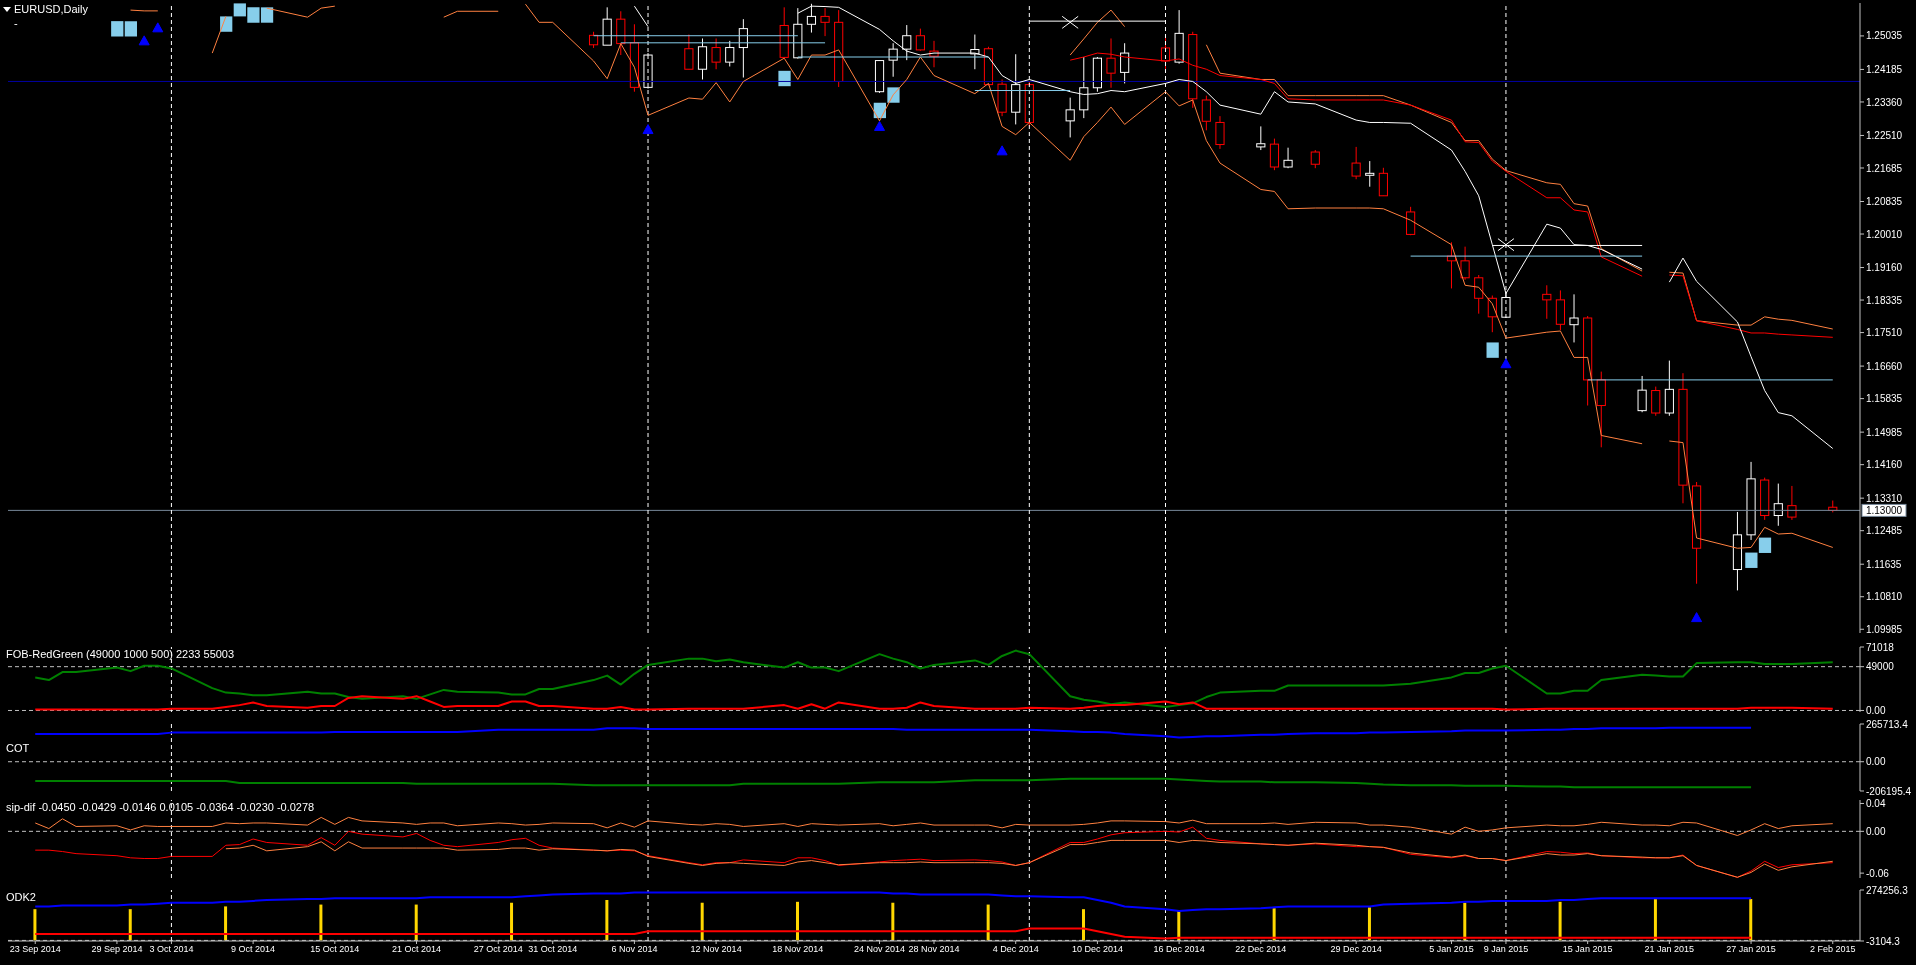  I want to click on y-tick-label: 1.13310, so click(1884, 498).